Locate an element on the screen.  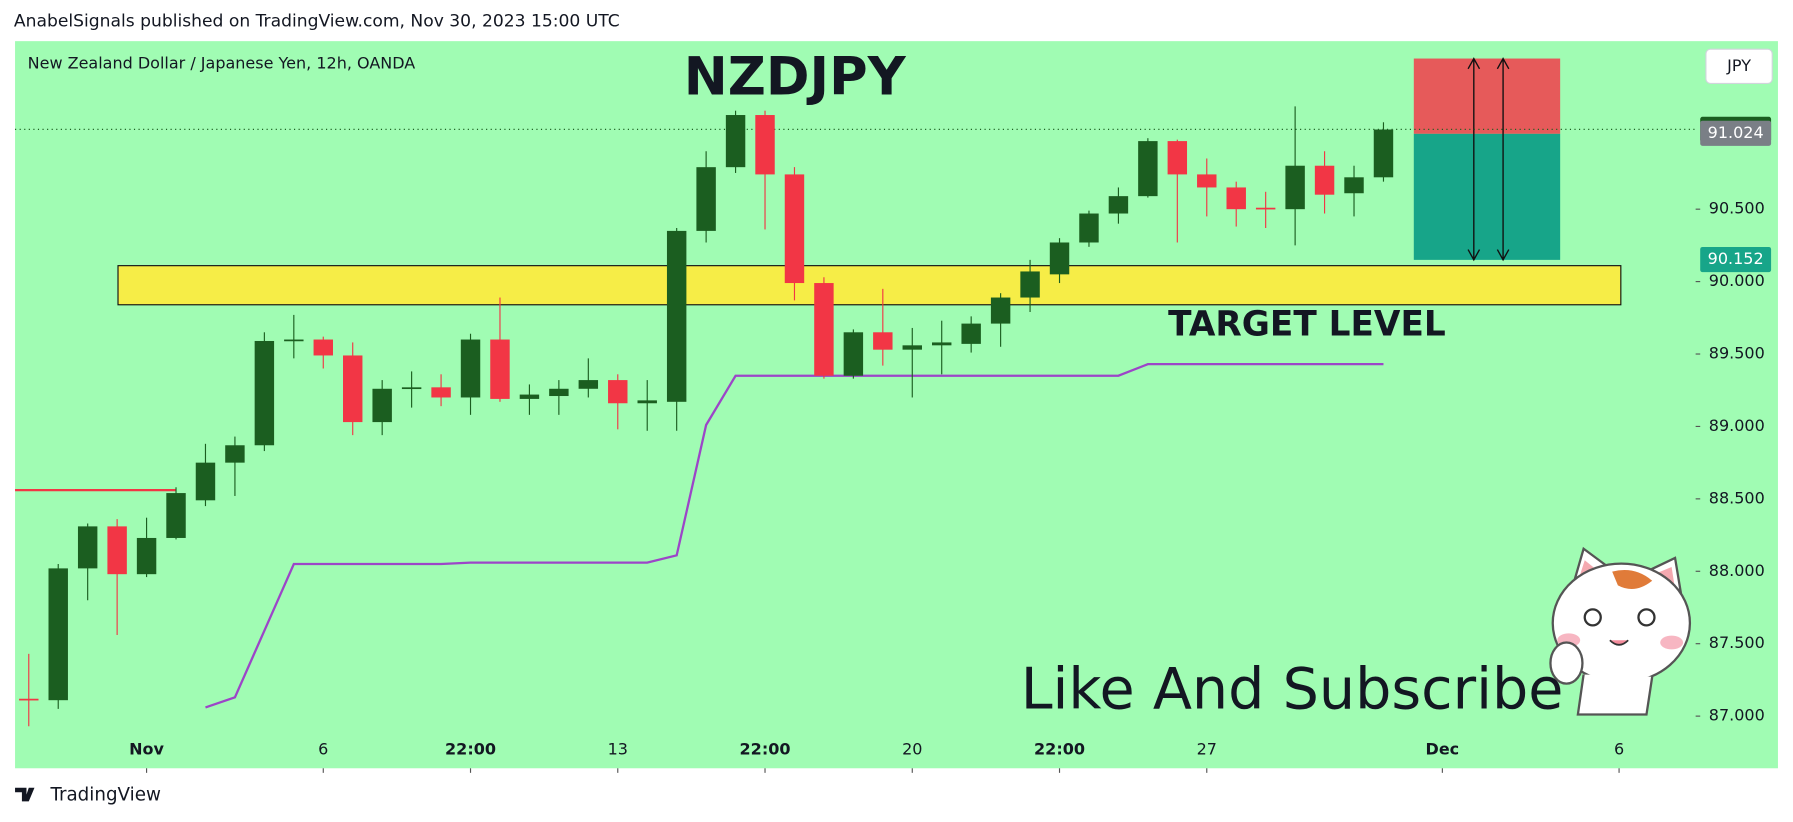
price-label: 90.152 is located at coordinates (1736, 258).